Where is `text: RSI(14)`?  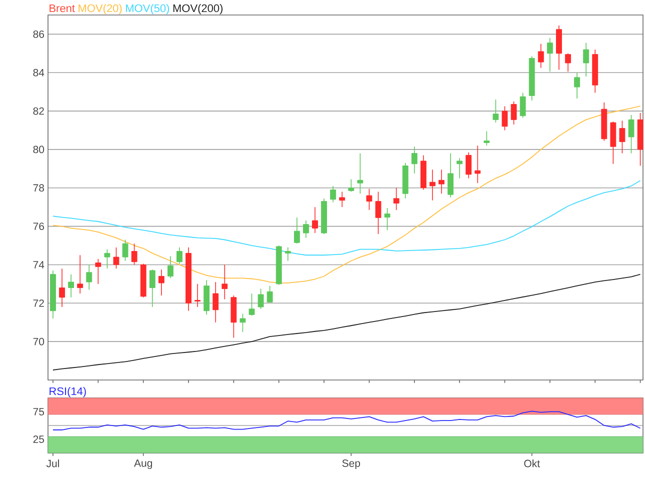 text: RSI(14) is located at coordinates (68, 392).